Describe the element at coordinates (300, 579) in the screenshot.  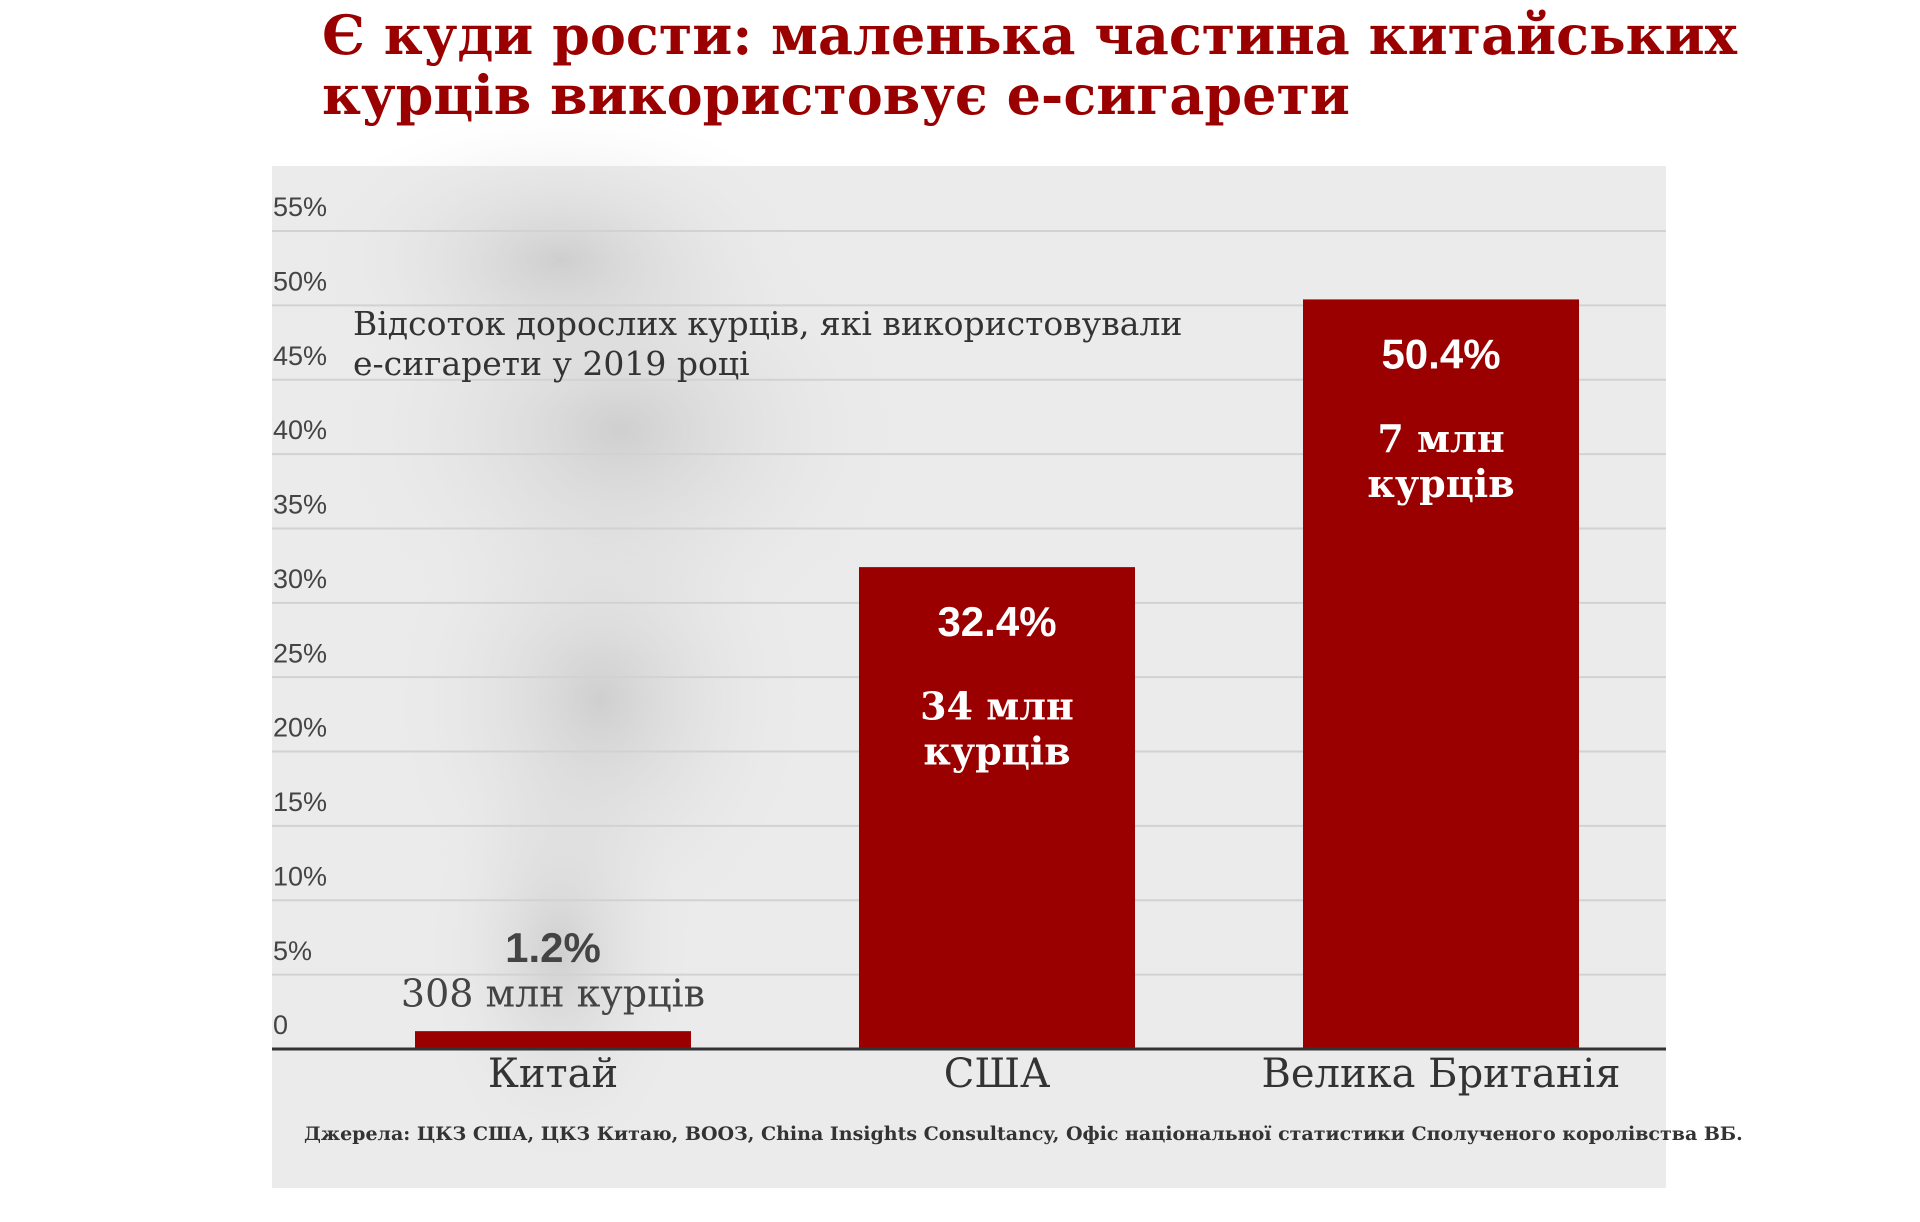
I see `y-tick-label: 30%` at that location.